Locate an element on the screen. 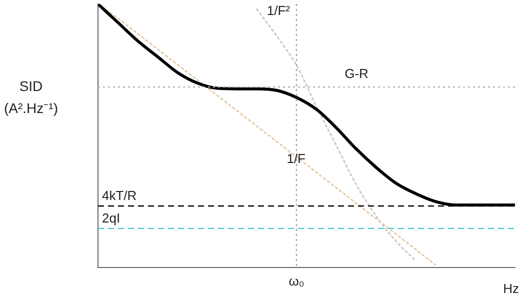 The height and width of the screenshot is (299, 523). y-axis-title: SID (A².Hz⁻¹) is located at coordinates (31, 97).